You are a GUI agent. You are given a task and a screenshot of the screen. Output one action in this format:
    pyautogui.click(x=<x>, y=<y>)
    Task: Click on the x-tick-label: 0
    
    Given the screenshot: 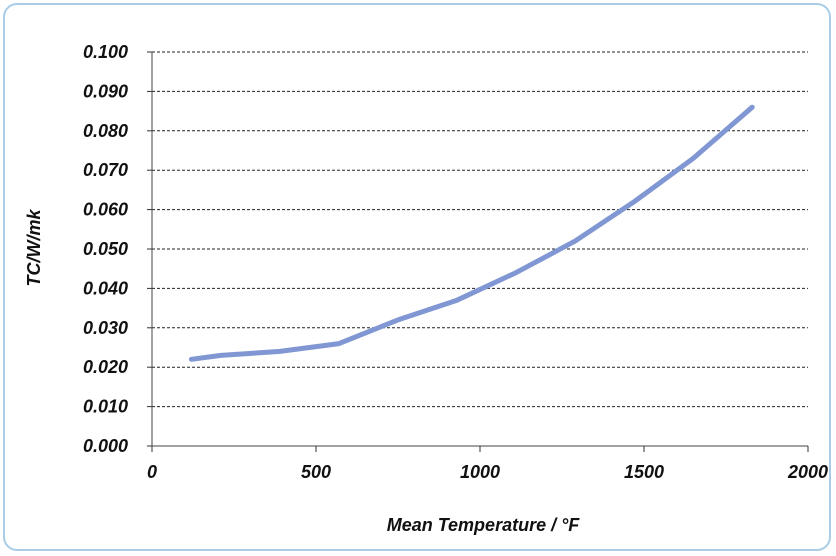 What is the action you would take?
    pyautogui.click(x=152, y=472)
    